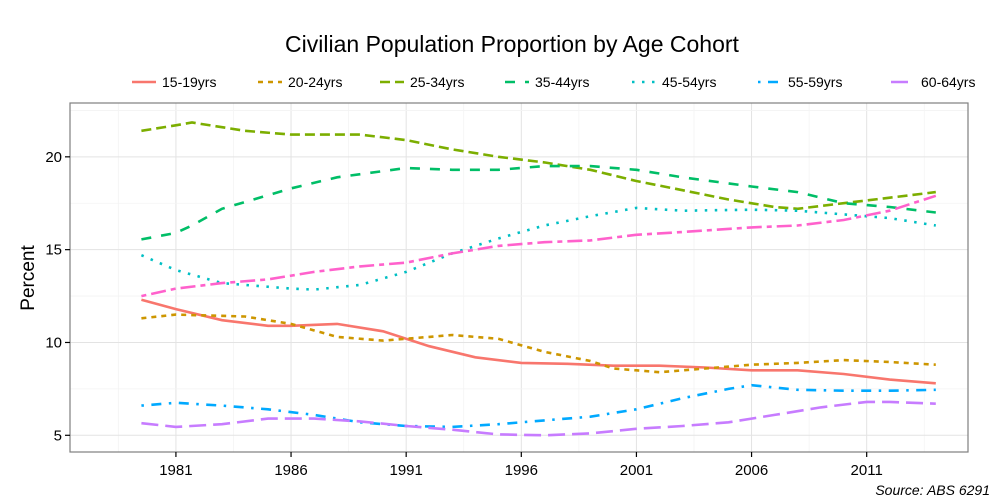 The image size is (1000, 500). Describe the element at coordinates (562, 82) in the screenshot. I see `legend-label: 35-44yrs` at that location.